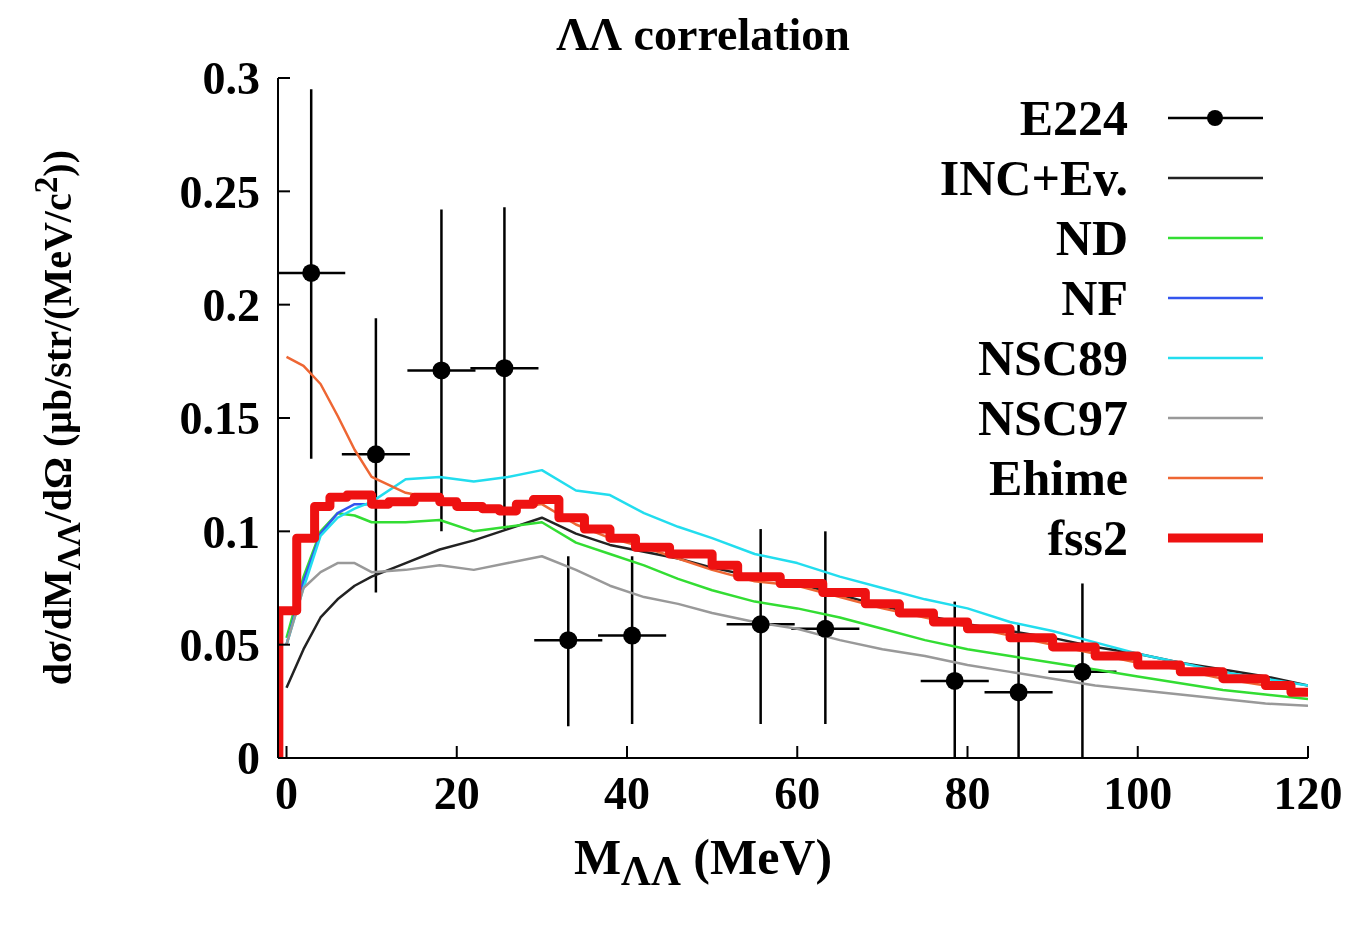 Image resolution: width=1370 pixels, height=931 pixels. I want to click on x-tick-label: 40, so click(627, 793).